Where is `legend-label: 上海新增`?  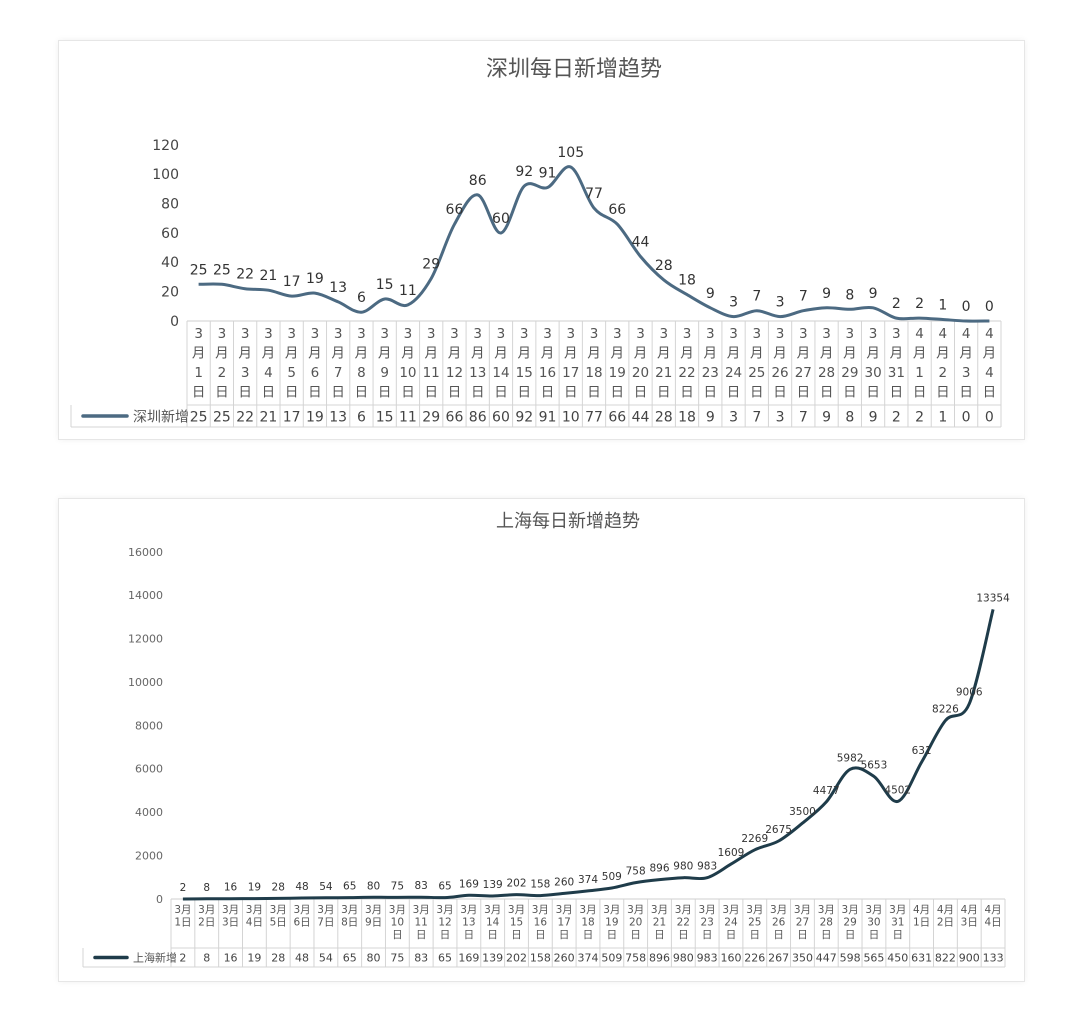
legend-label: 上海新增 is located at coordinates (155, 958).